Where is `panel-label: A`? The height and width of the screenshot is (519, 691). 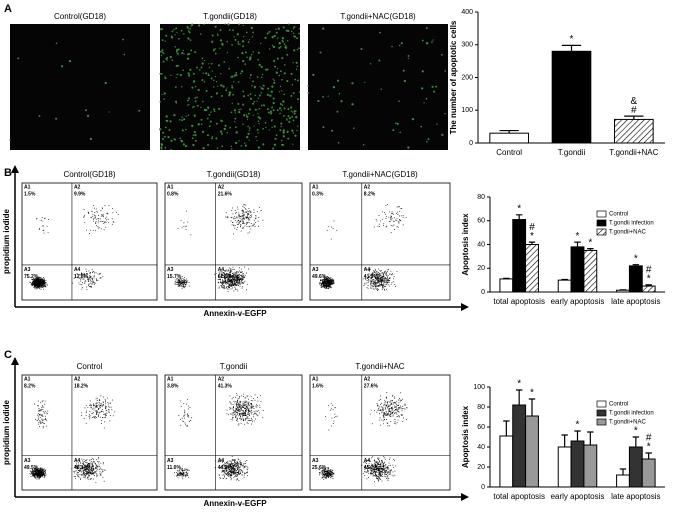
panel-label: A is located at coordinates (8, 9).